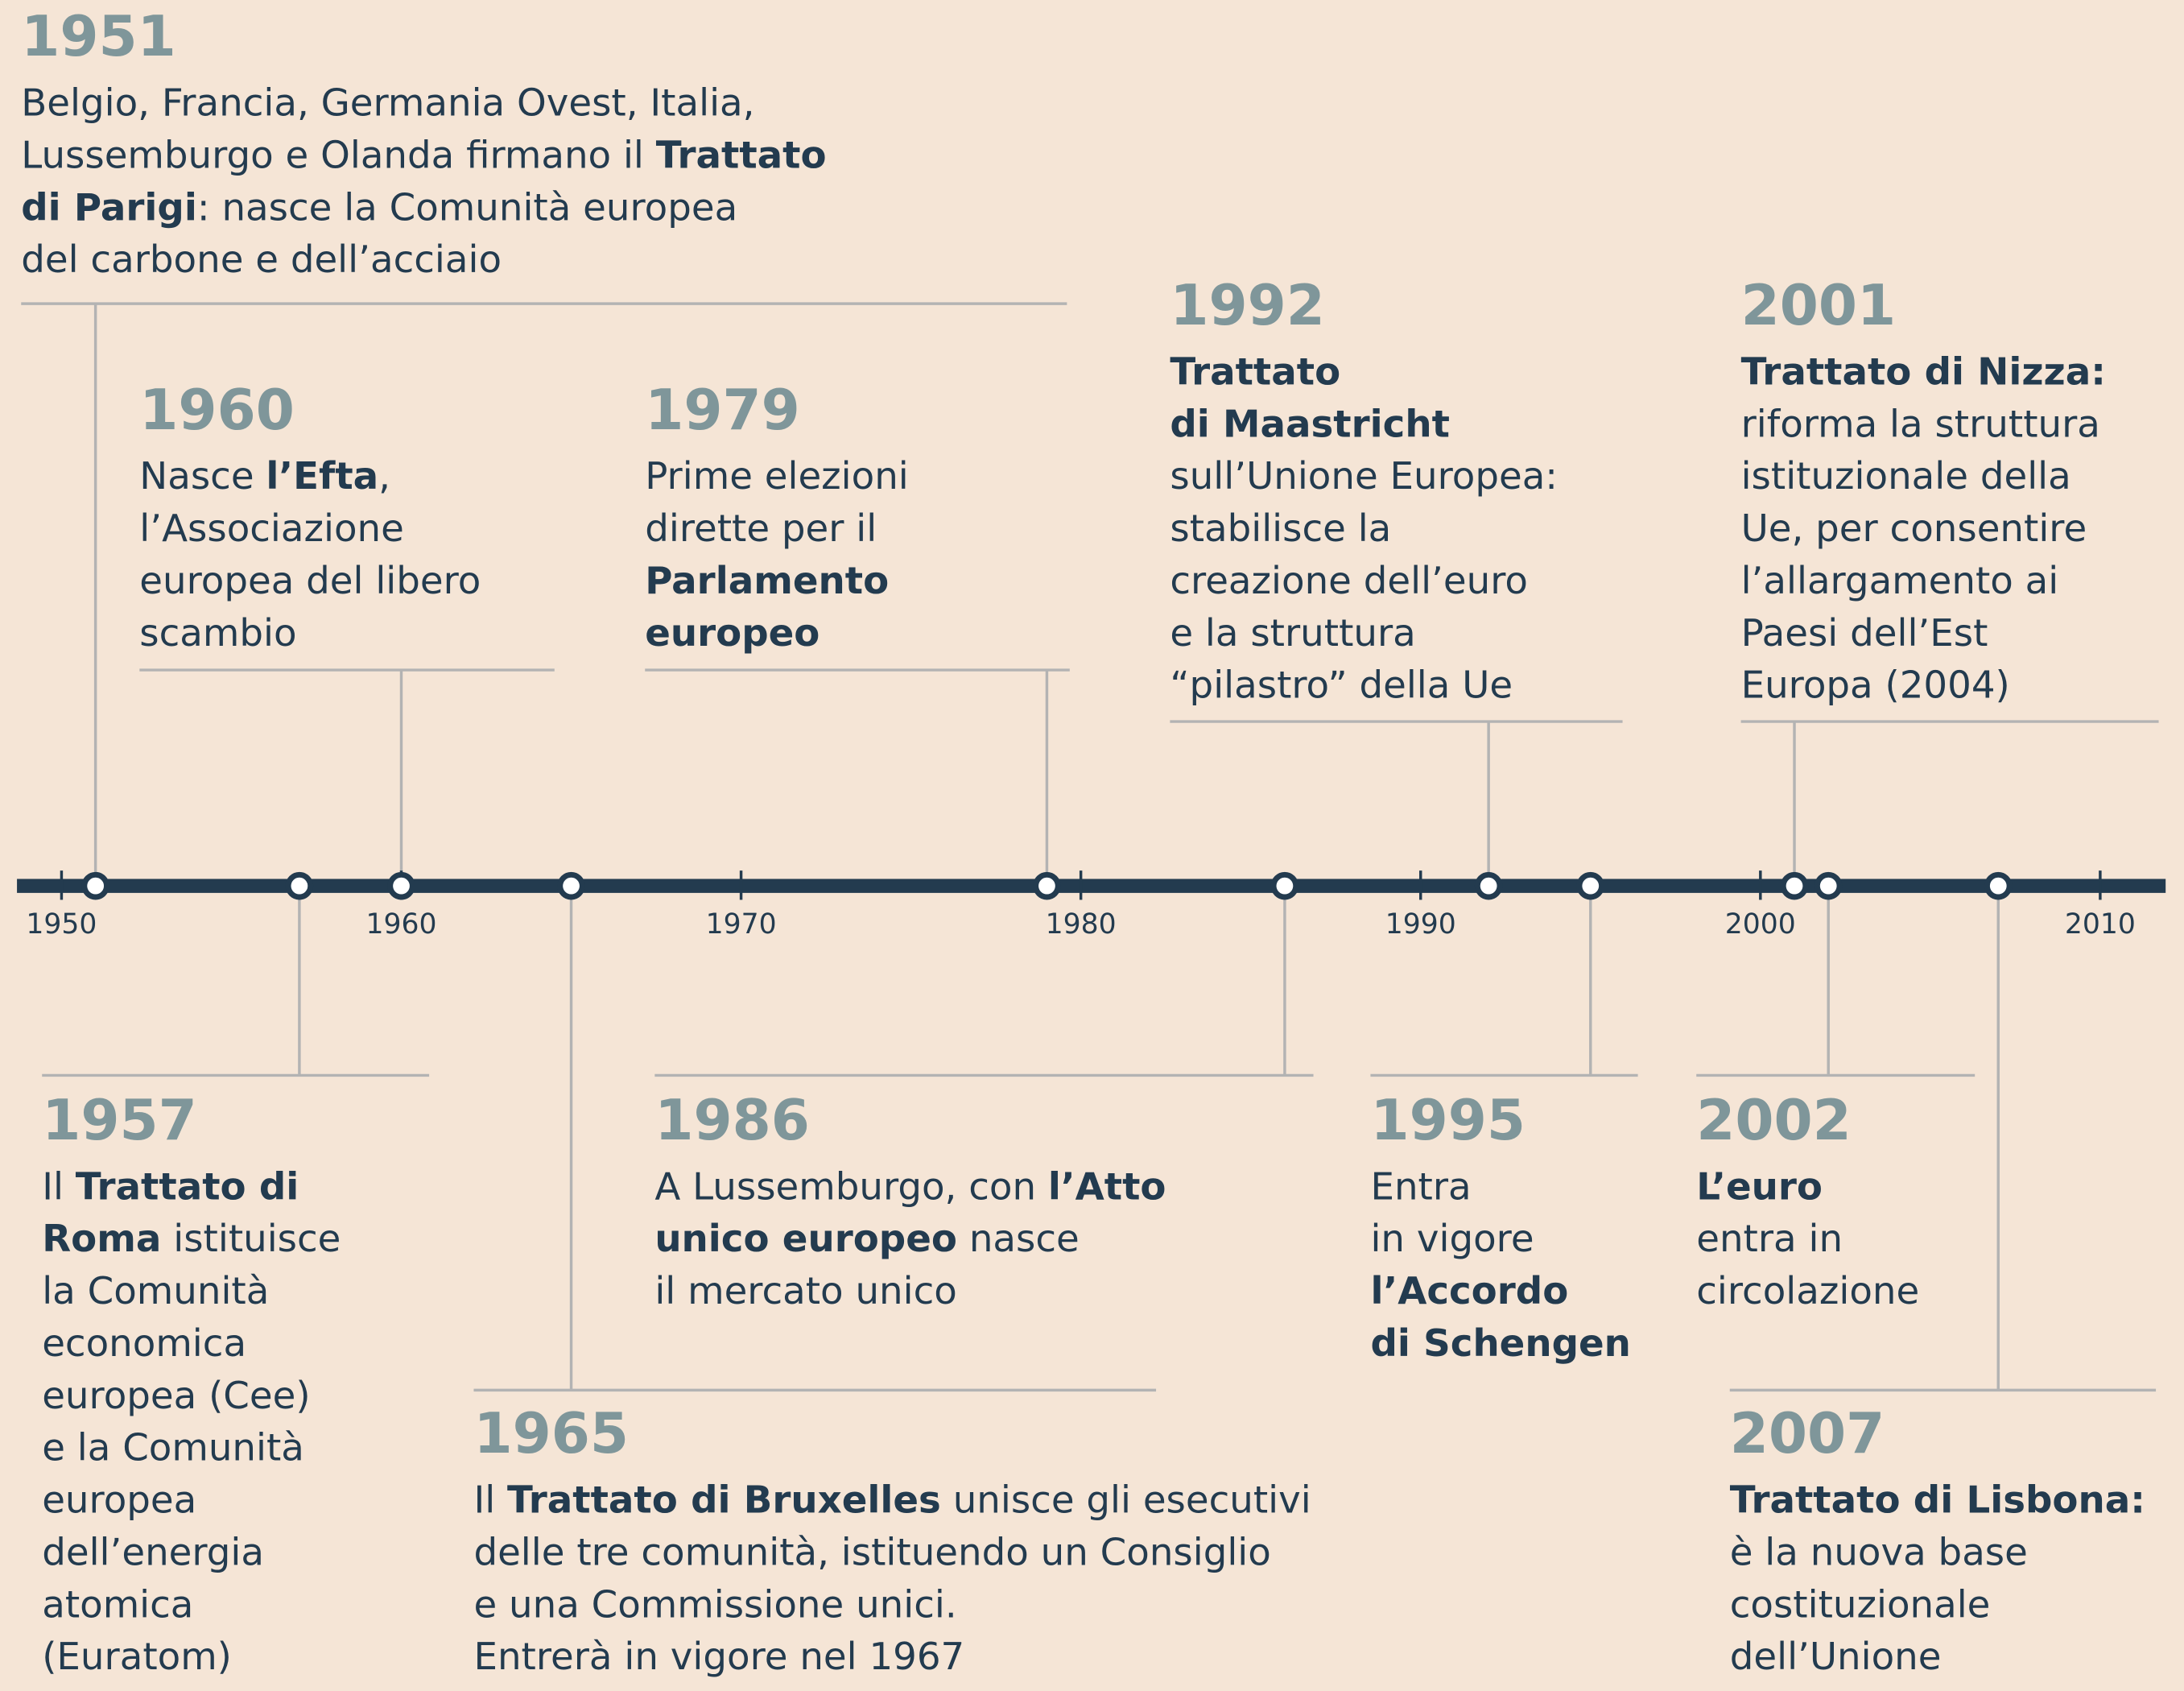 The image size is (2184, 1691). What do you see at coordinates (153, 1552) in the screenshot?
I see `event-text-line: dell’energia` at bounding box center [153, 1552].